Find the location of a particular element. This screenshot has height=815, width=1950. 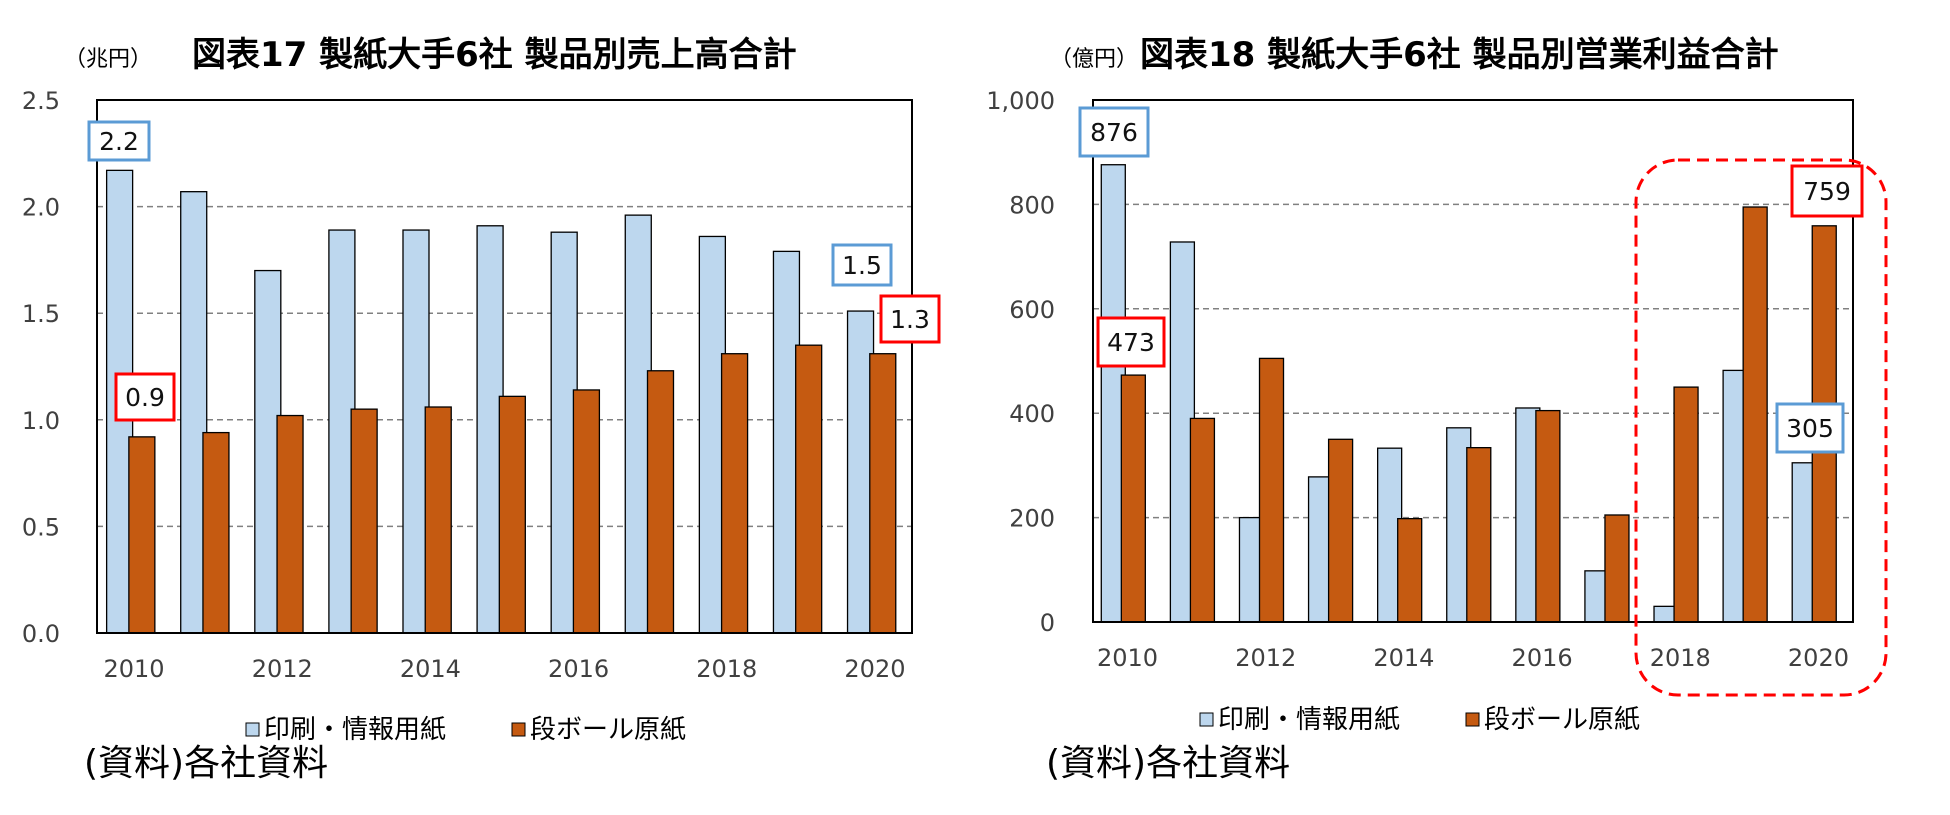

y-tick-label: 1,000 is located at coordinates (1020, 101).